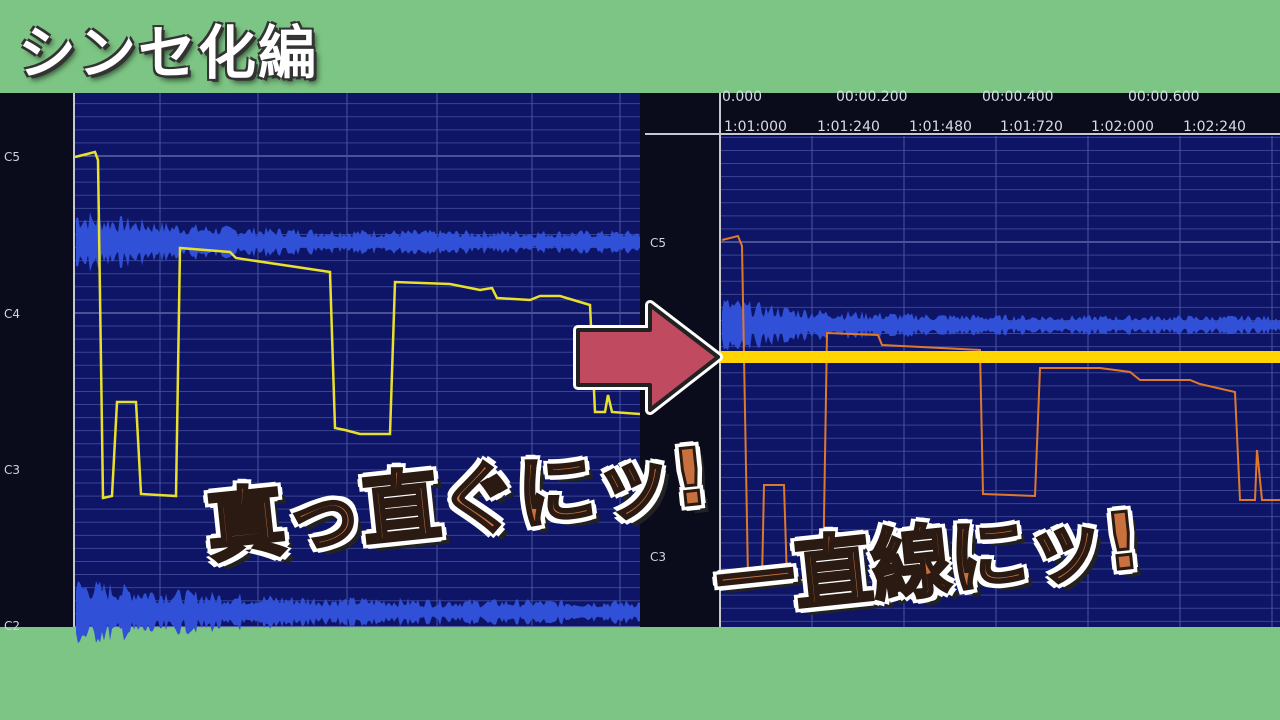  Describe the element at coordinates (1018, 97) in the screenshot. I see `ruler-top-2: 00:00.400` at that location.